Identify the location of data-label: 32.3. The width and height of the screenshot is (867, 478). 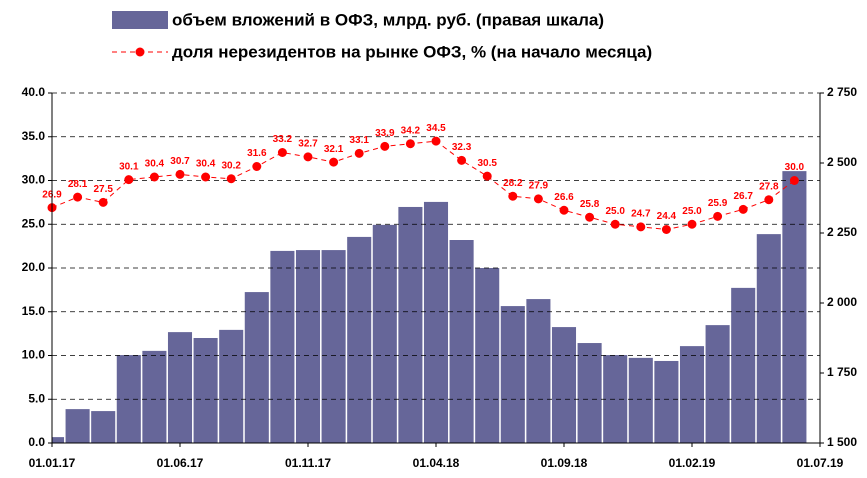
(462, 147).